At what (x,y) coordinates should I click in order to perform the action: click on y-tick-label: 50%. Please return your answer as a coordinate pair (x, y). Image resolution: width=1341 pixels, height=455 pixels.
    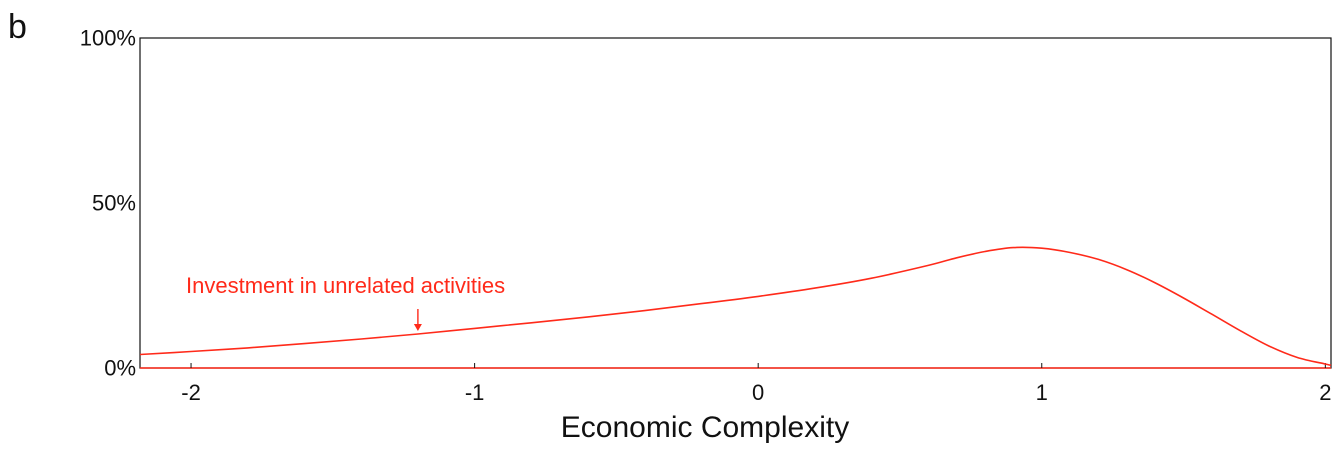
    Looking at the image, I should click on (114, 203).